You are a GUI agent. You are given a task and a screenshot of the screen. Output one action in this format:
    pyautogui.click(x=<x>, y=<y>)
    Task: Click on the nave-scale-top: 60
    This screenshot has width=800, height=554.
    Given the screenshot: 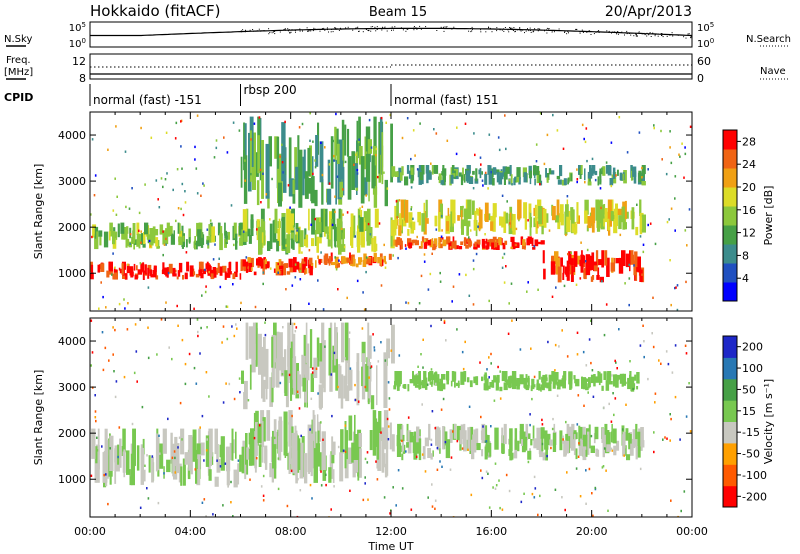 What is the action you would take?
    pyautogui.click(x=704, y=61)
    